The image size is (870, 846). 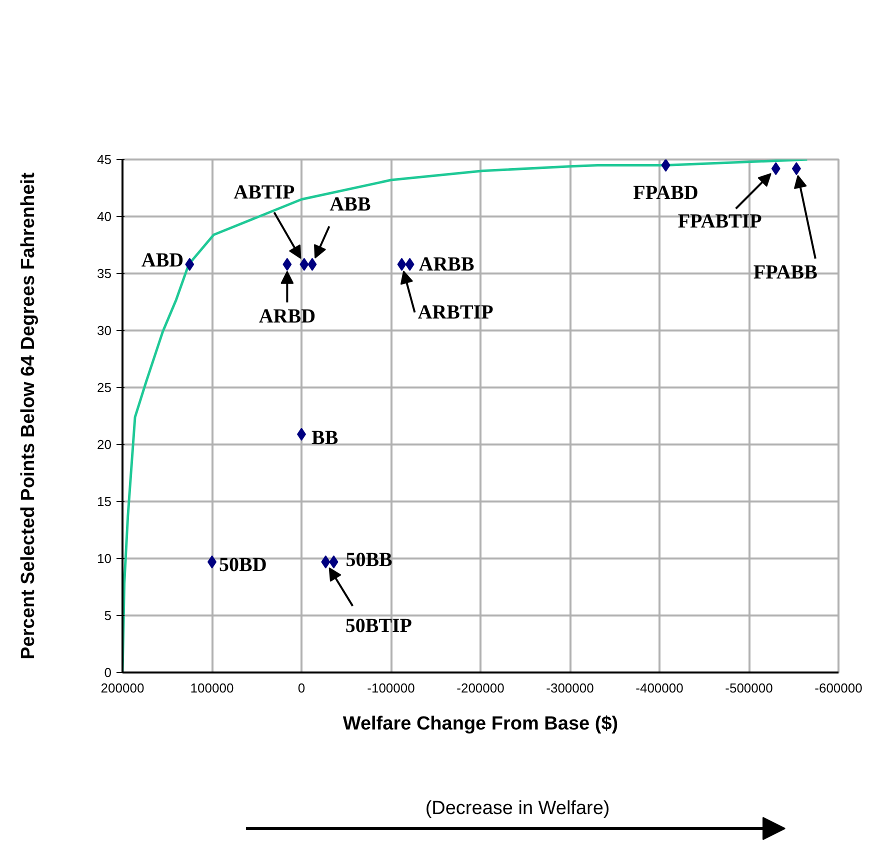 I want to click on x-axis-title: Welfare Change From Base ($), so click(x=480, y=724).